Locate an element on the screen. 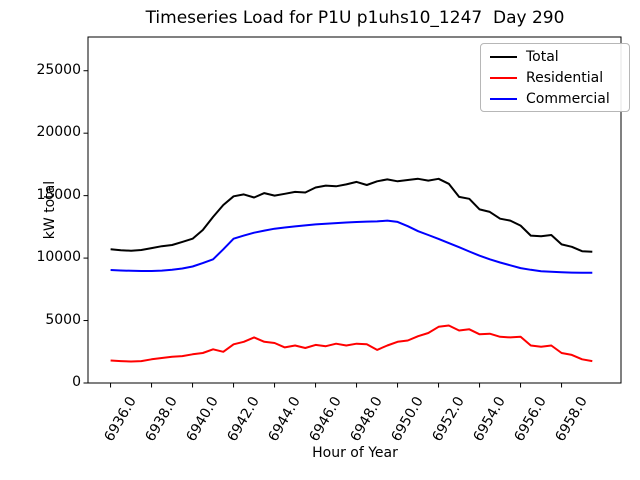 The image size is (640, 480). legend-line-swatch-residential is located at coordinates (503, 77).